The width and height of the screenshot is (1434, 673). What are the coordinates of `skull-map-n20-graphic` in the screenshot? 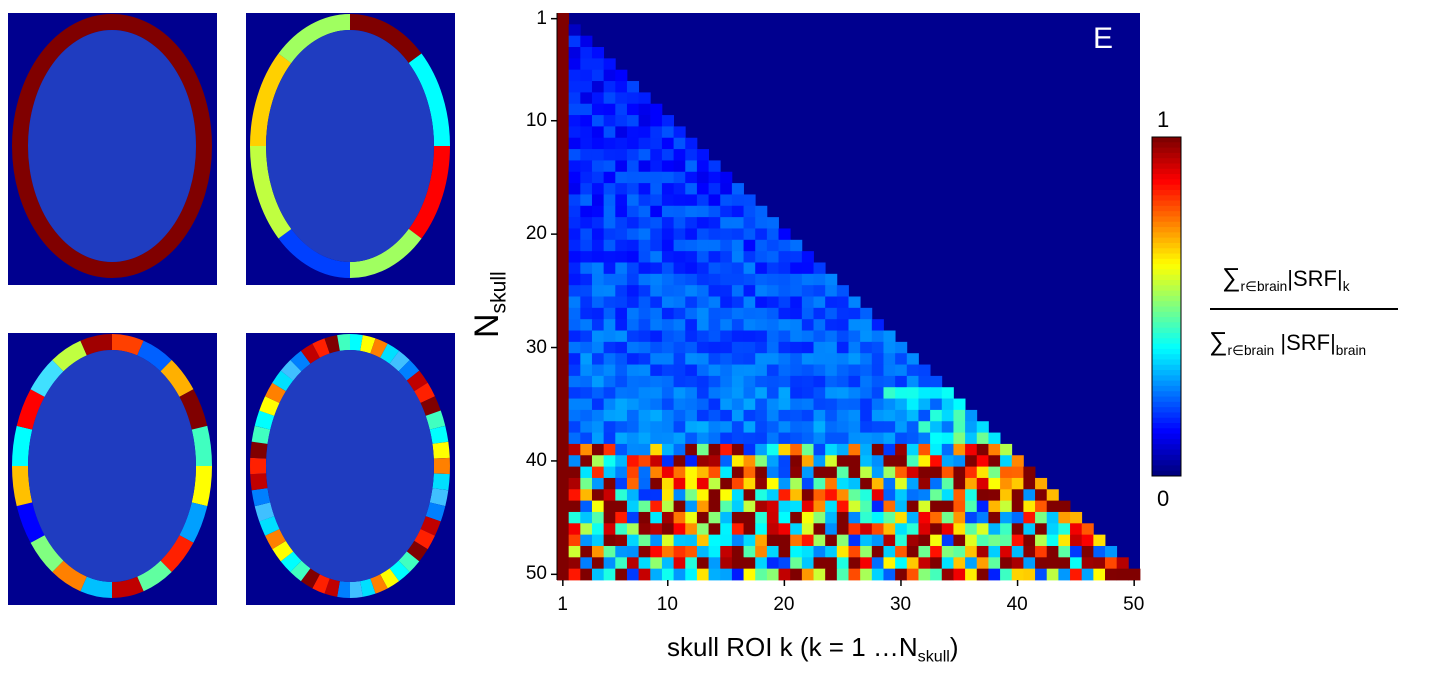 It's located at (112, 469).